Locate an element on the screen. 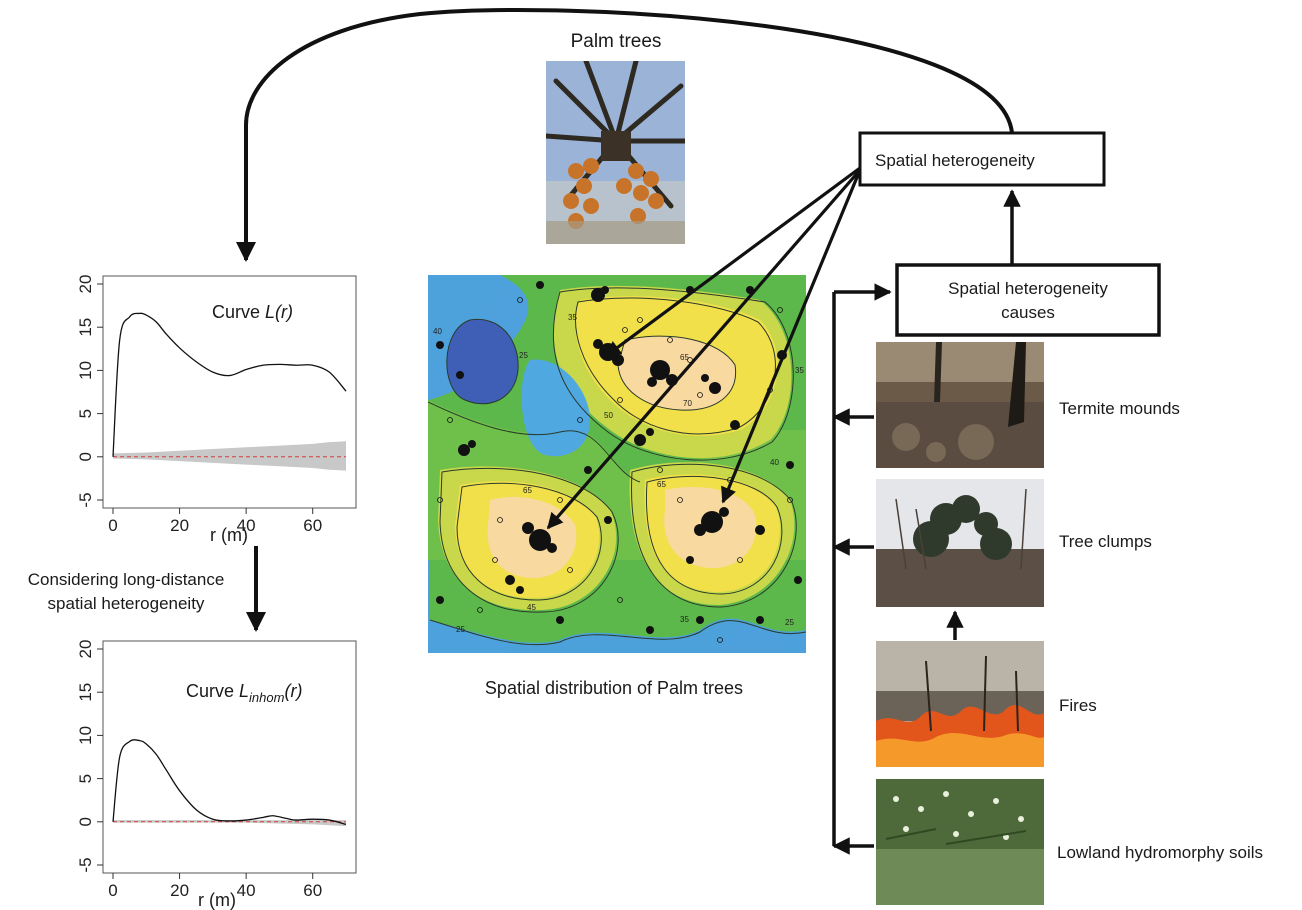 This screenshot has height=910, width=1302. cause-label-fires: Fires is located at coordinates (1078, 705).